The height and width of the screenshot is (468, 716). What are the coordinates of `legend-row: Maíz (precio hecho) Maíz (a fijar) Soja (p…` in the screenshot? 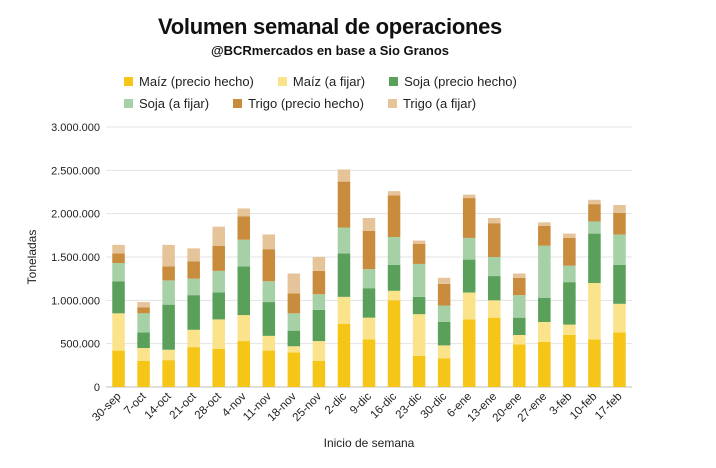 It's located at (344, 81).